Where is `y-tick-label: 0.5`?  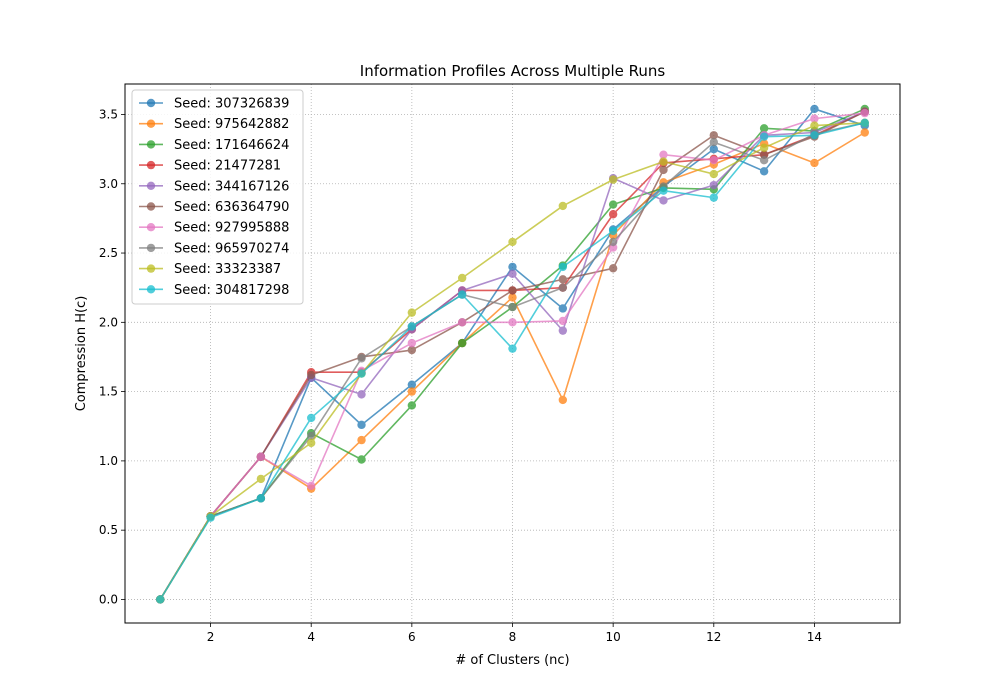
y-tick-label: 0.5 is located at coordinates (108, 530).